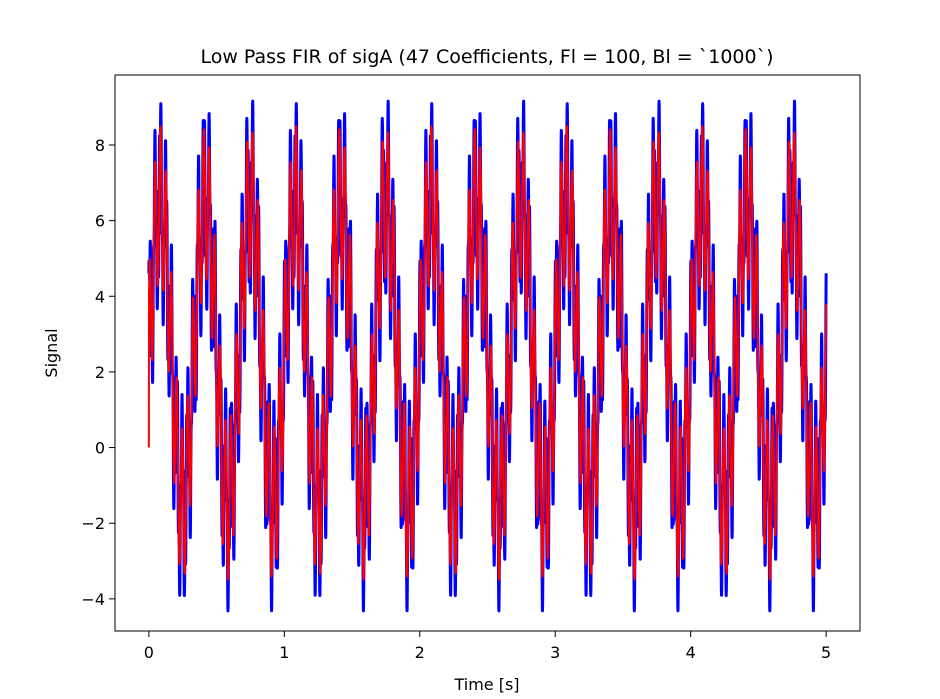  What do you see at coordinates (420, 652) in the screenshot?
I see `x-tick-label: 2` at bounding box center [420, 652].